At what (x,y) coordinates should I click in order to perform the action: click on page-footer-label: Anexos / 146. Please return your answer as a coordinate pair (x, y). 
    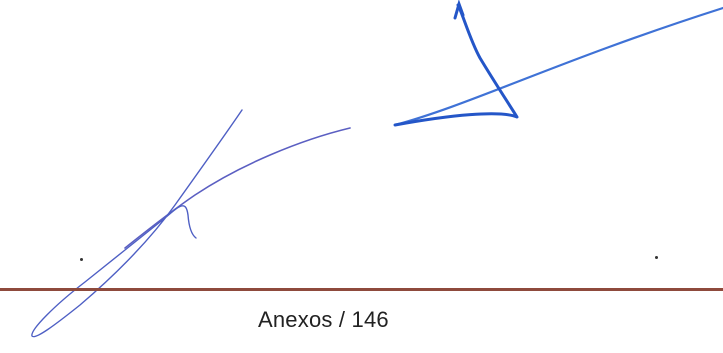
    Looking at the image, I should click on (323, 319).